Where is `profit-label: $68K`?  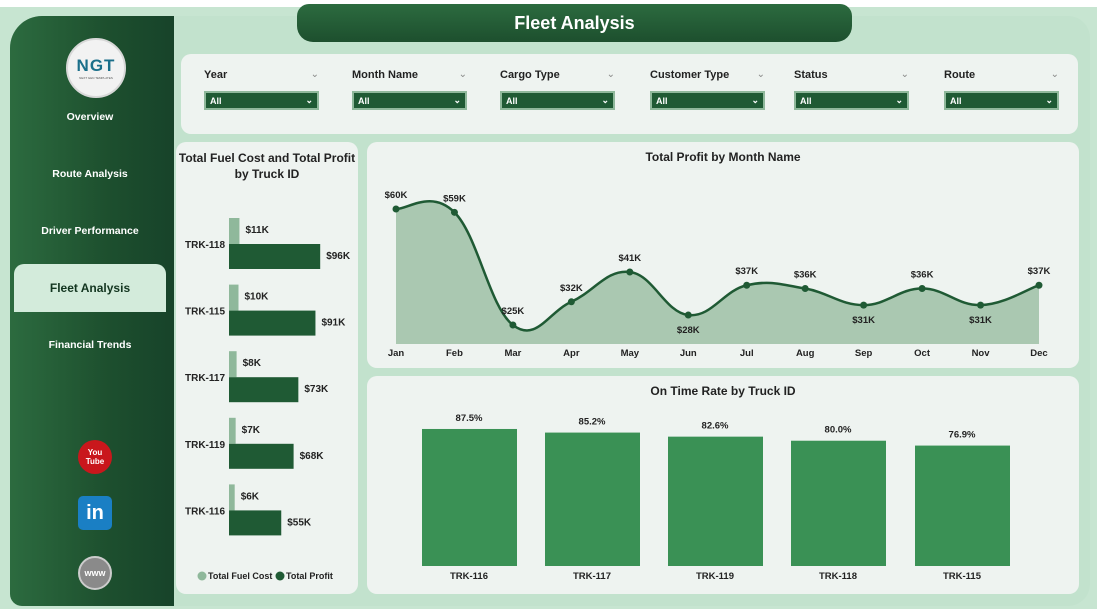 profit-label: $68K is located at coordinates (312, 456).